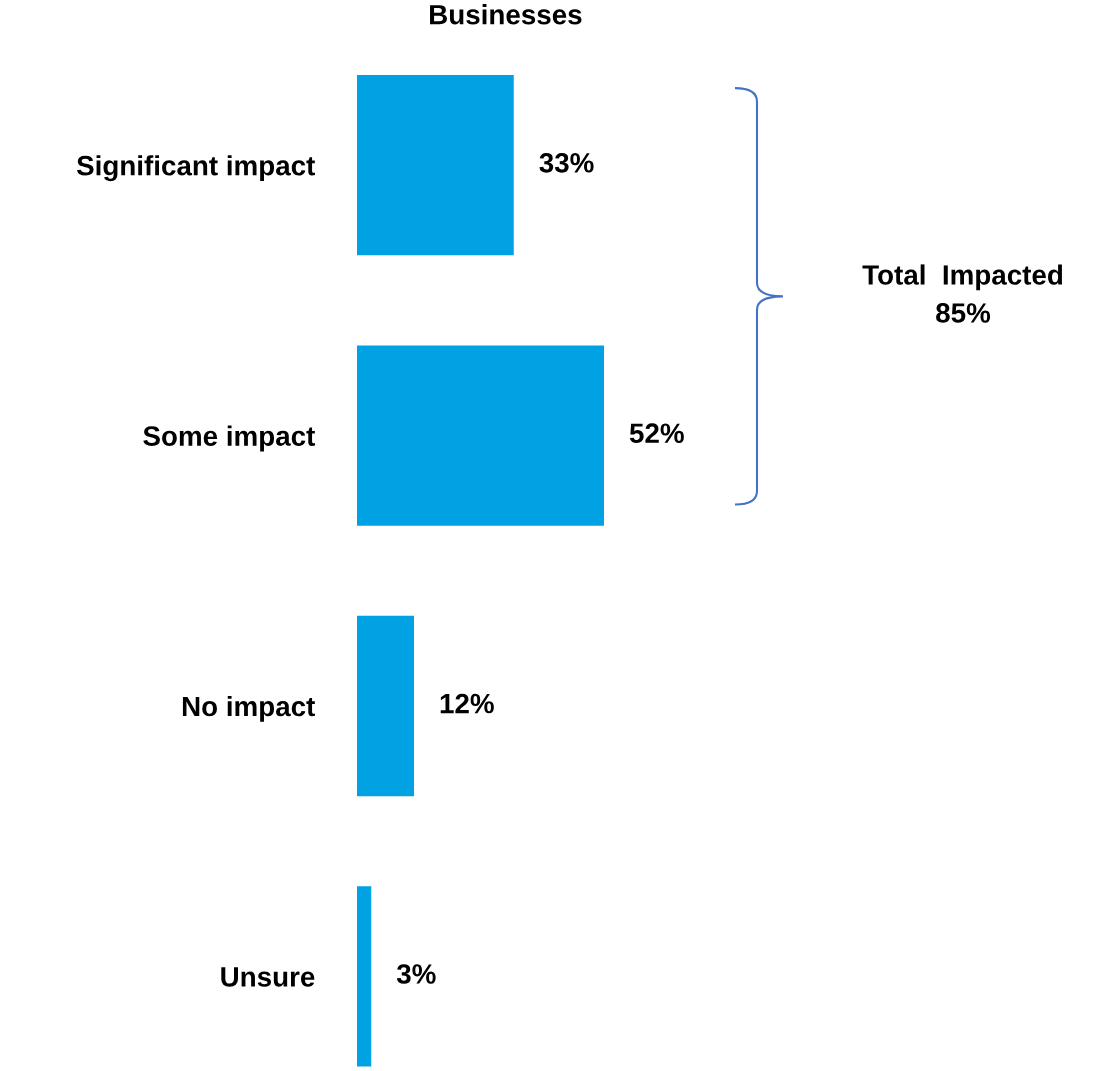 Image resolution: width=1099 pixels, height=1071 pixels. I want to click on data-label: 3%, so click(416, 974).